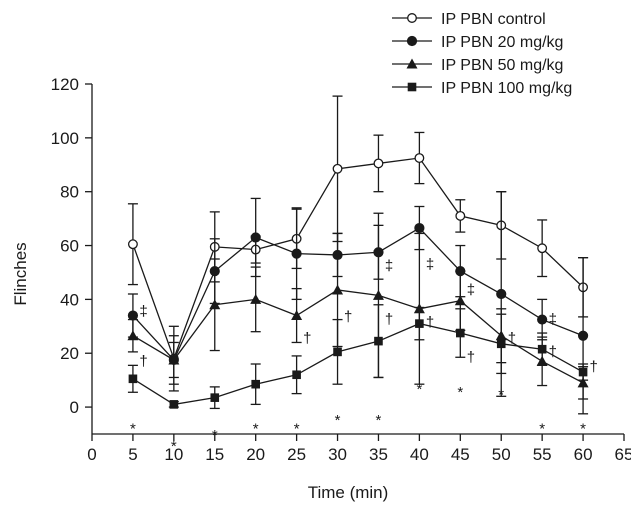  I want to click on annotation-22: †, so click(512, 338).